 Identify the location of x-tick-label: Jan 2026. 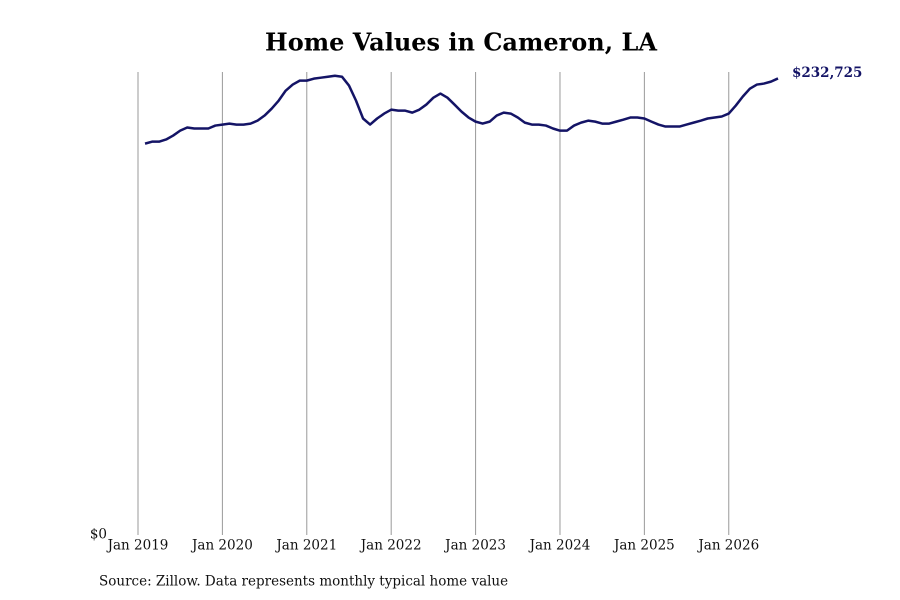
(727, 546).